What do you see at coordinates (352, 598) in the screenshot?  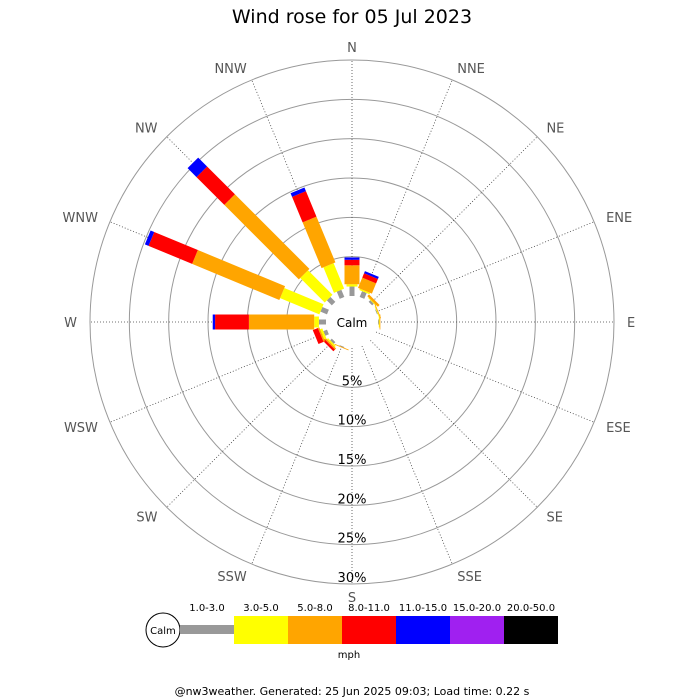 I see `direction-label: S` at bounding box center [352, 598].